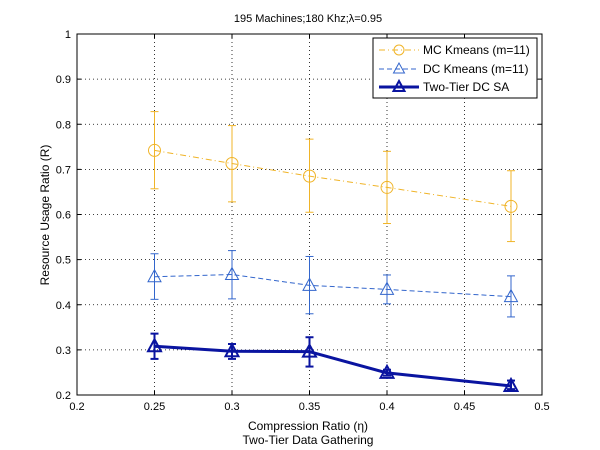 This screenshot has height=450, width=600. I want to click on x-tick-label: 0.5, so click(541, 407).